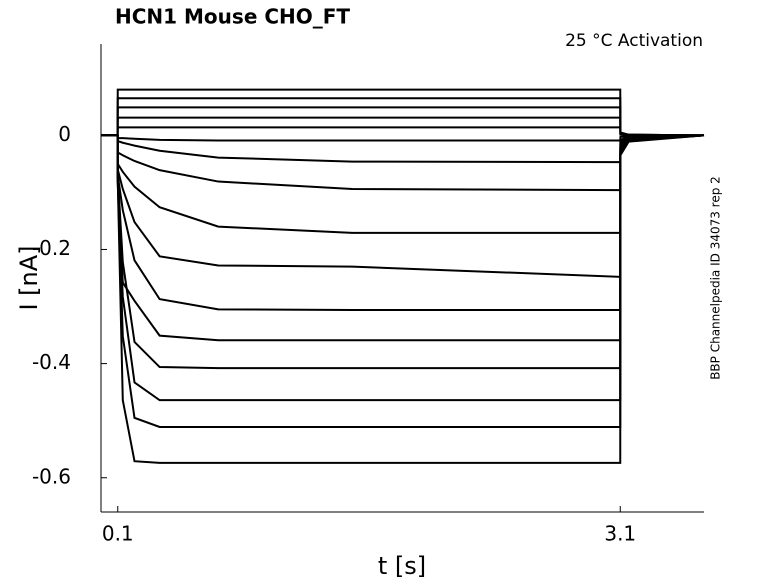 This screenshot has height=583, width=778. Describe the element at coordinates (118, 534) in the screenshot. I see `x-tick-label: 0.1` at that location.